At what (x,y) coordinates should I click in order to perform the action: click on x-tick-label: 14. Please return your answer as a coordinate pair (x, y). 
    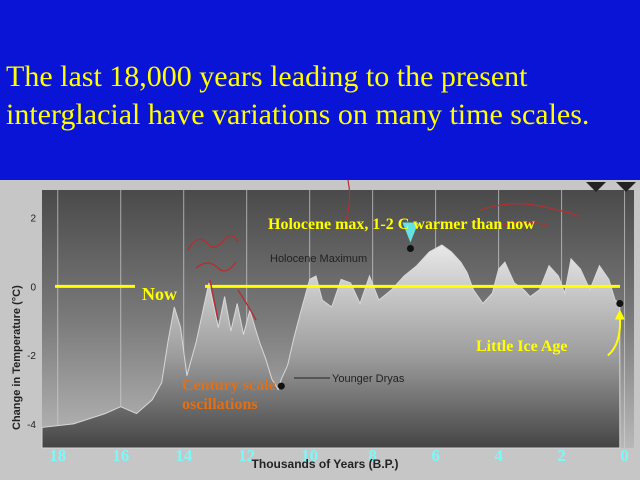
    Looking at the image, I should click on (184, 455).